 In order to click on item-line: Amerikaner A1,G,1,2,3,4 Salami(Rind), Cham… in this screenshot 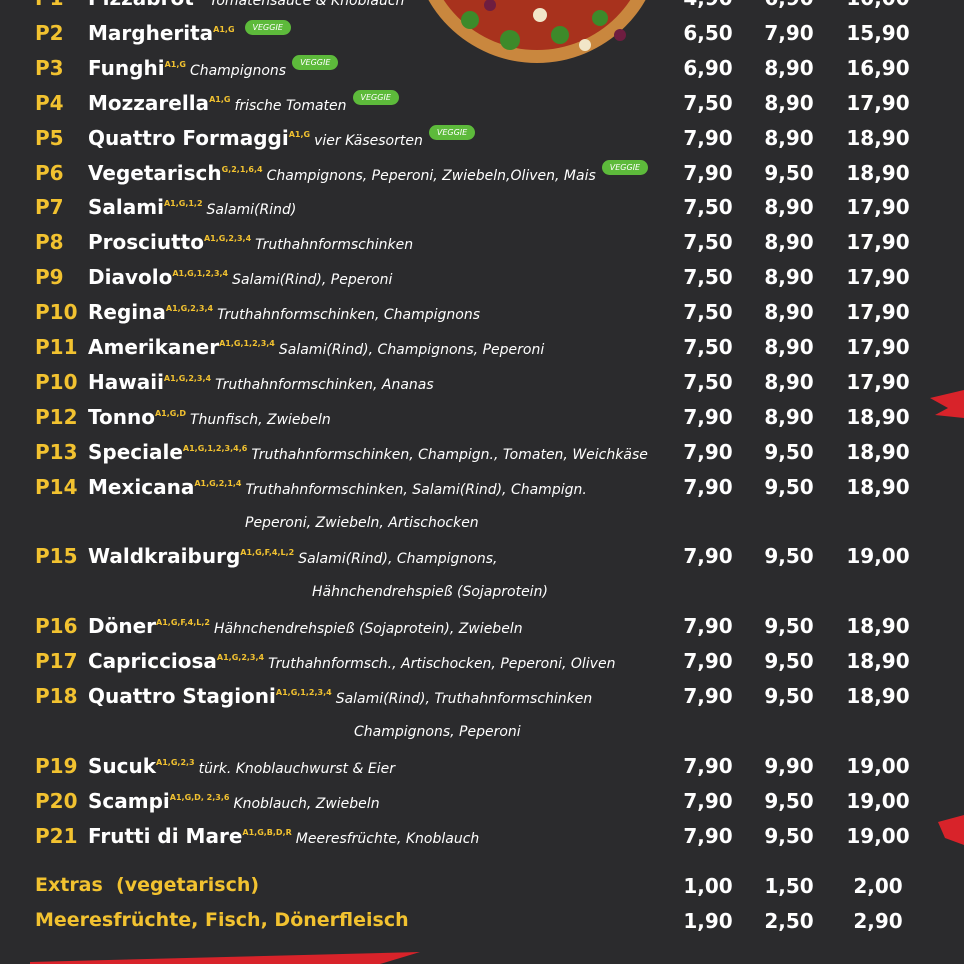, I will do `click(316, 347)`.